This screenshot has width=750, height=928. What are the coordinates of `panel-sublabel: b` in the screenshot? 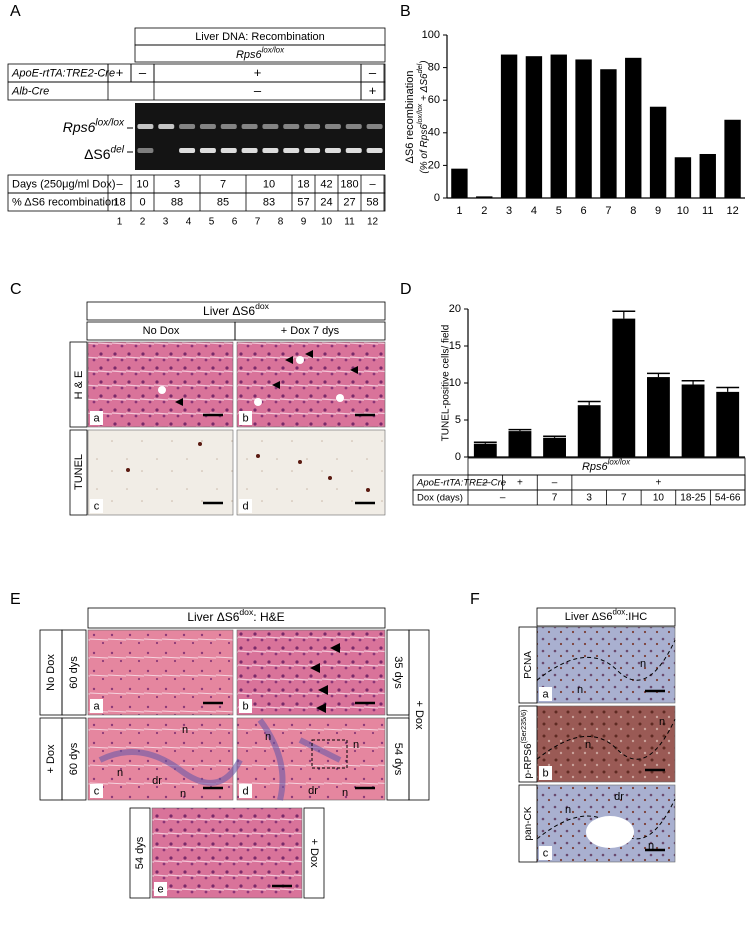 It's located at (545, 773).